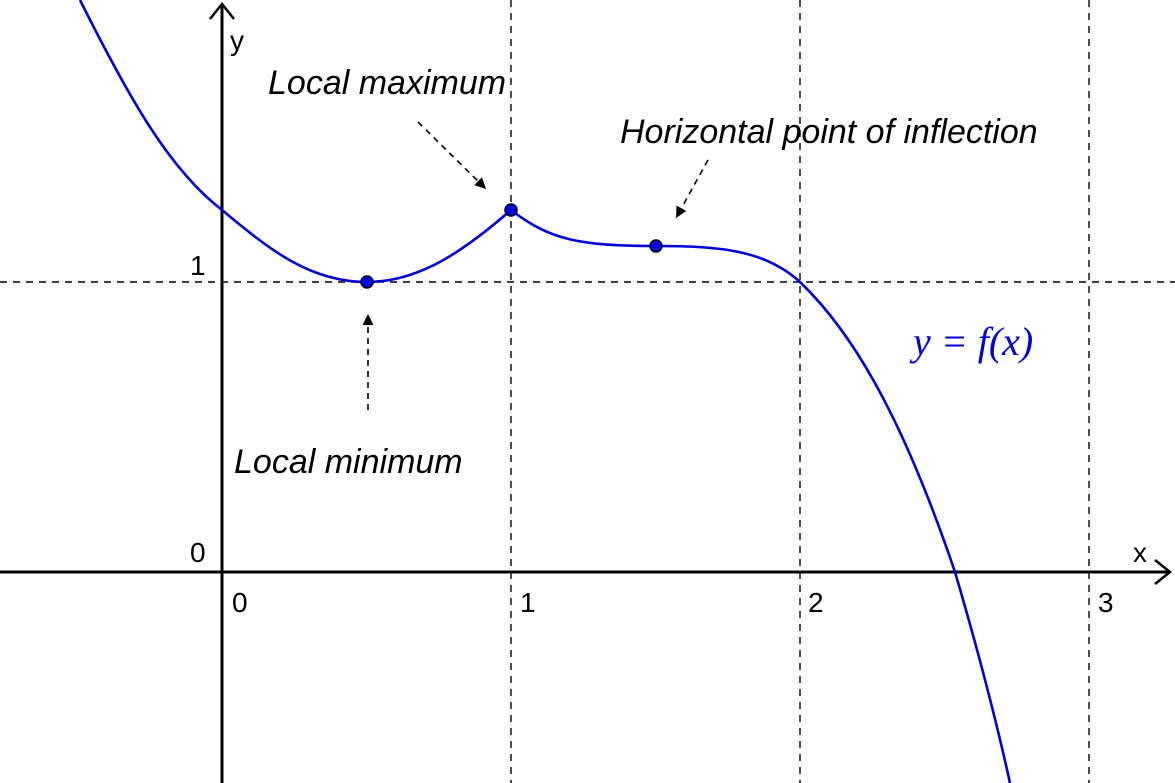 This screenshot has height=783, width=1175. Describe the element at coordinates (971, 341) in the screenshot. I see `curve-label: y = f(x)` at that location.